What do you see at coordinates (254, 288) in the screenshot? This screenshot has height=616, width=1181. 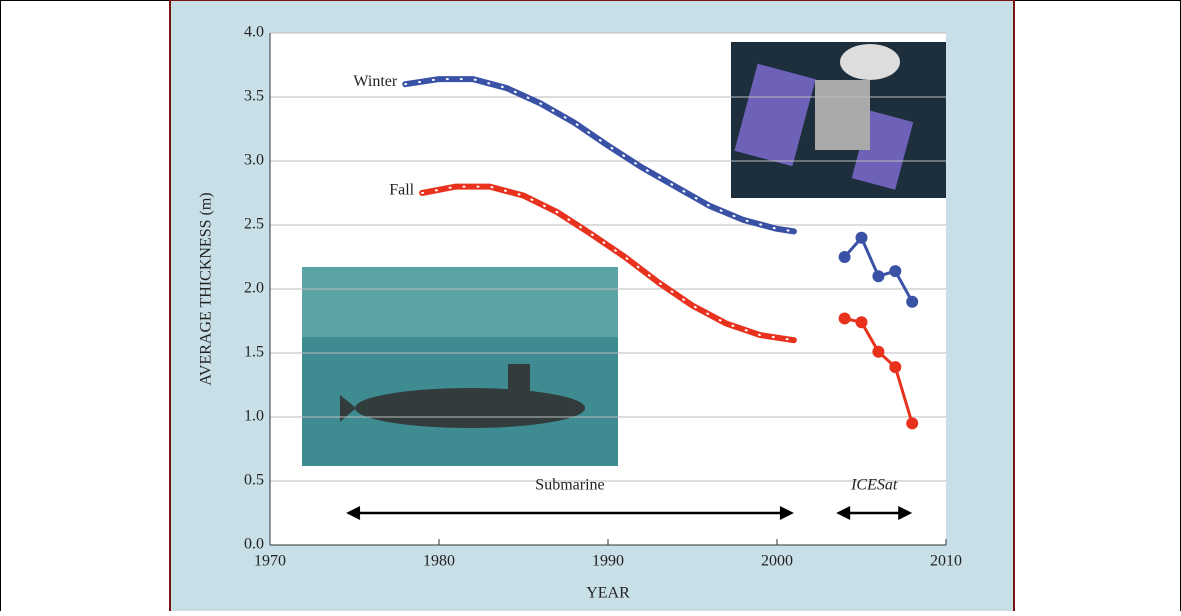 I see `y-tick-label: 2.0` at bounding box center [254, 288].